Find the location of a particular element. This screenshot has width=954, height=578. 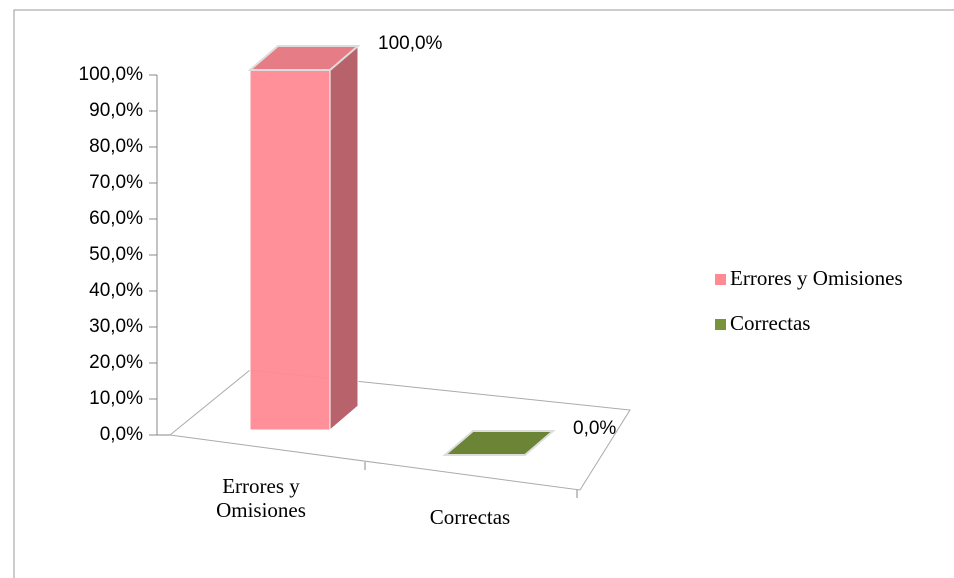

y-tick-label: 70,0% is located at coordinates (116, 182).